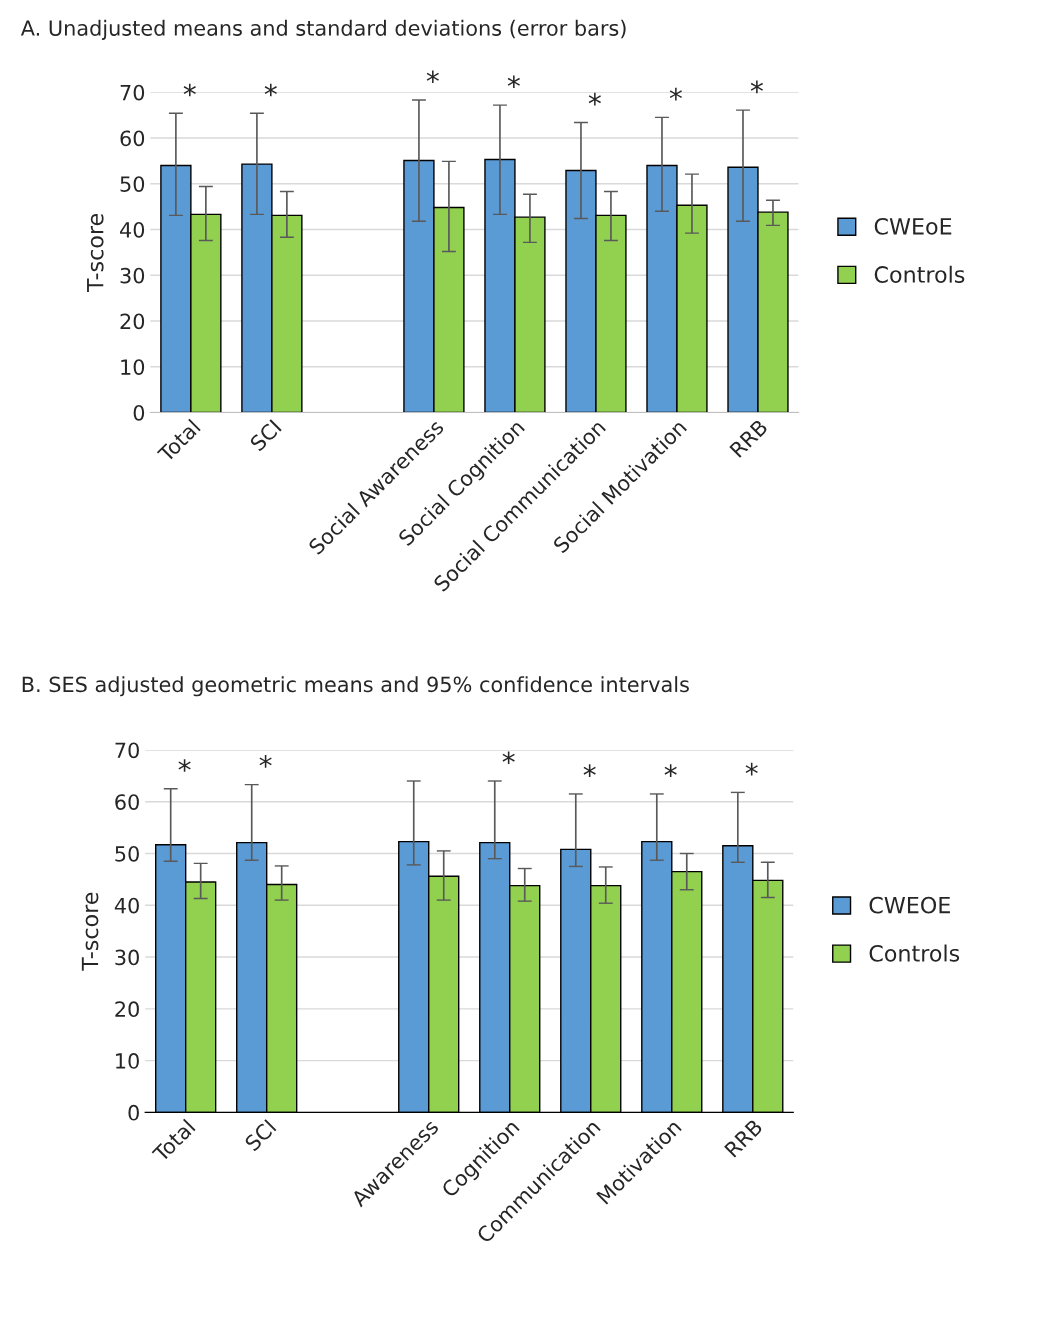 This screenshot has width=1037, height=1318. Describe the element at coordinates (909, 905) in the screenshot. I see `legend-label: CWEOE` at that location.